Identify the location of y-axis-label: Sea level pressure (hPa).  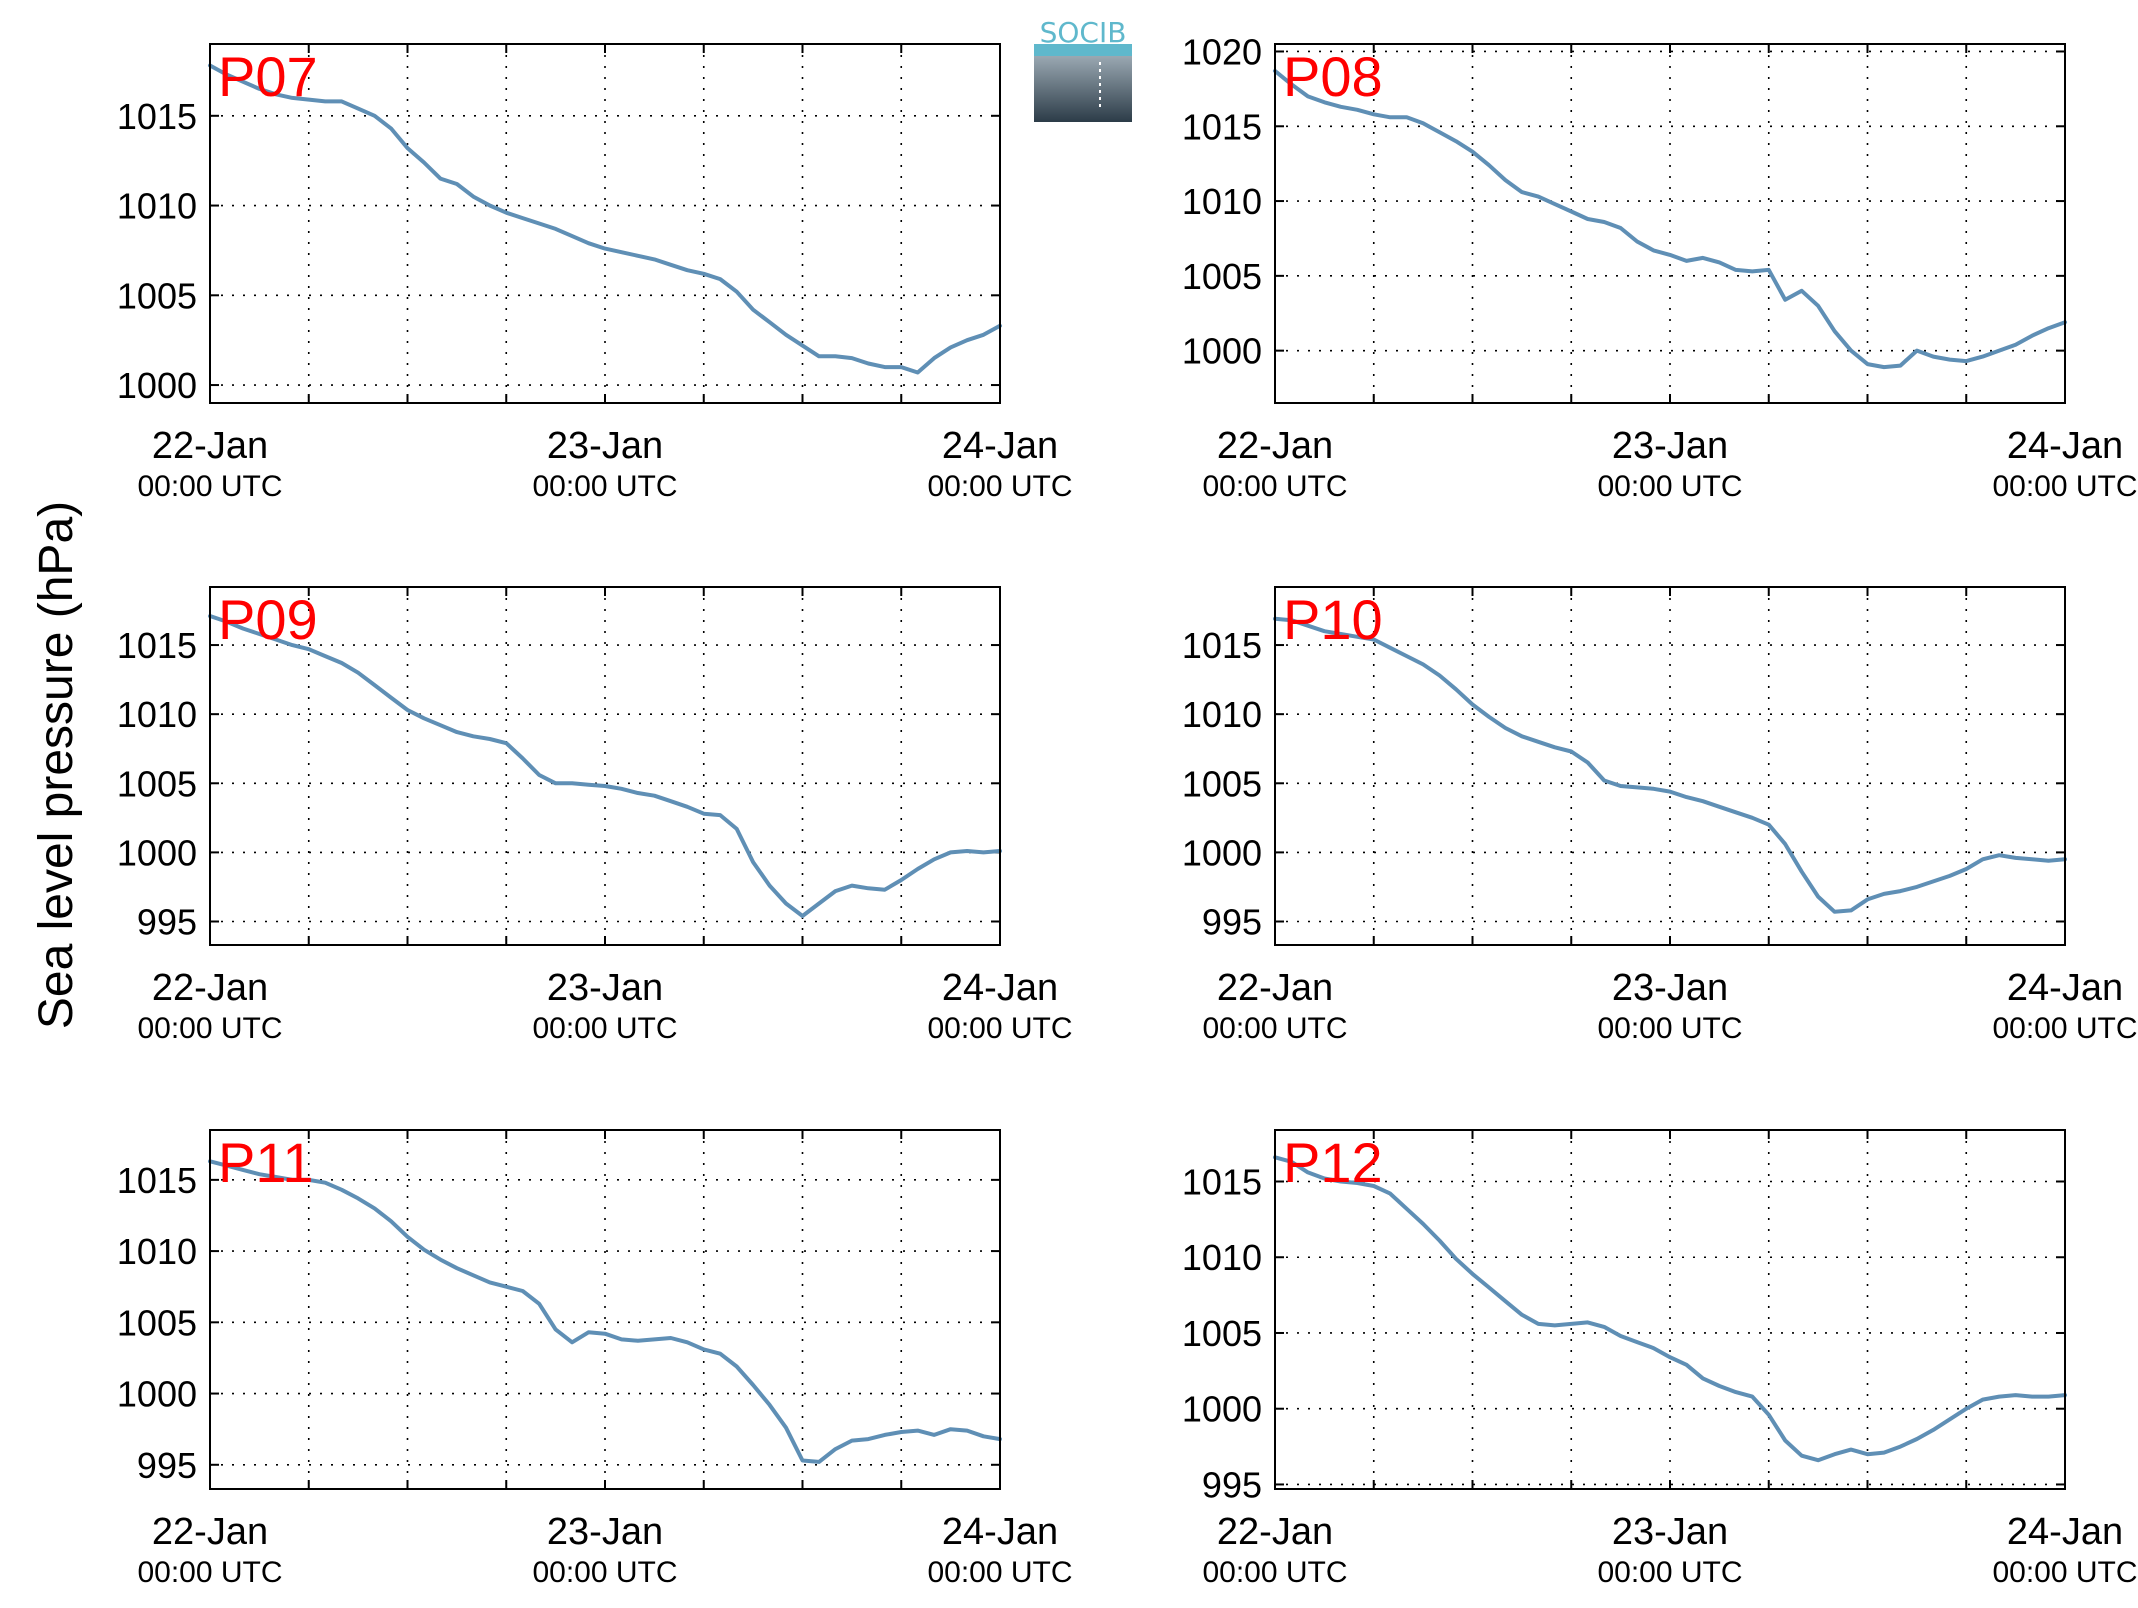
(56, 765).